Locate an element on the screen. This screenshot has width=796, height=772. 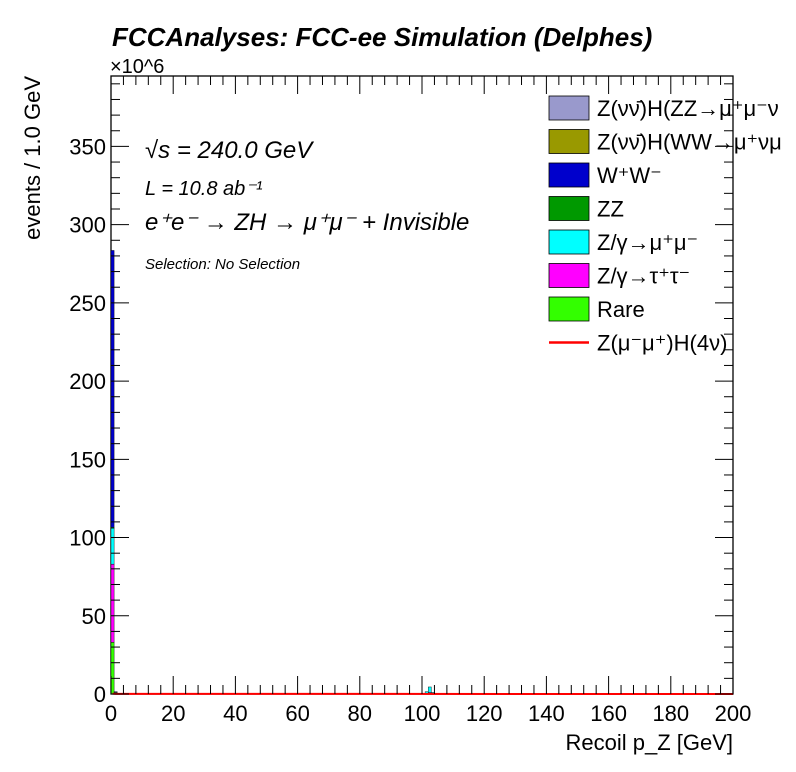
legend-label: Rare is located at coordinates (621, 309).